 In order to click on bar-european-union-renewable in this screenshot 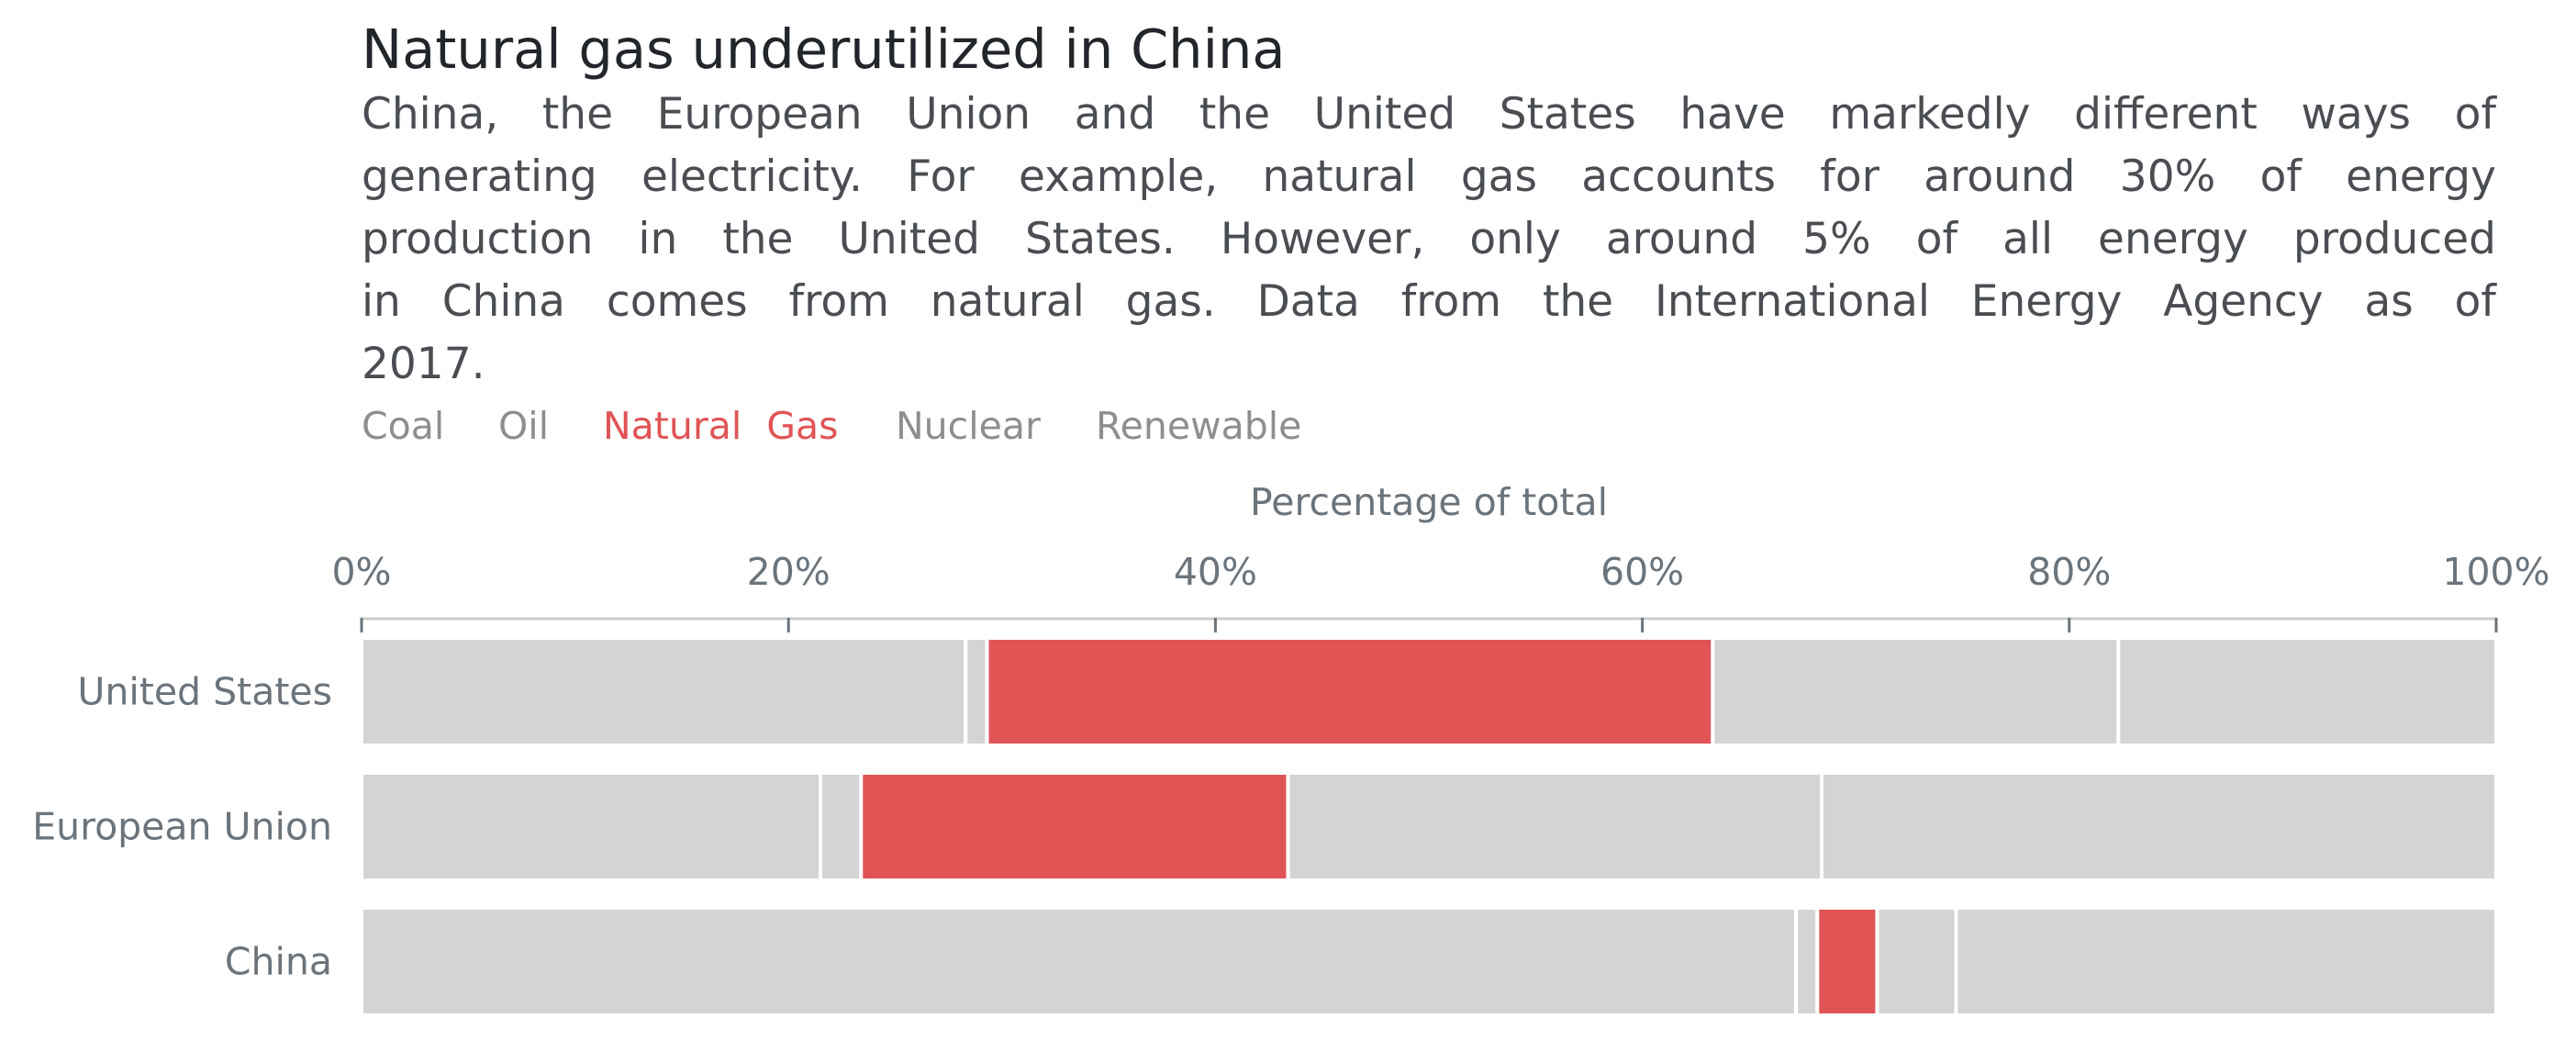, I will do `click(2158, 827)`.